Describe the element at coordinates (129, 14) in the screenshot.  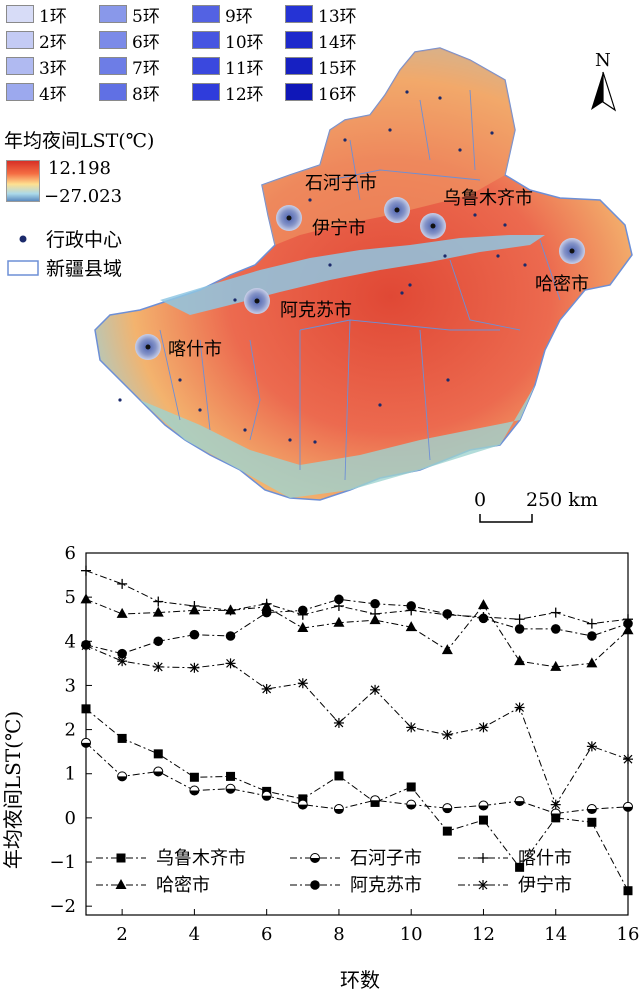
I see `ring-legend-item: 5环` at that location.